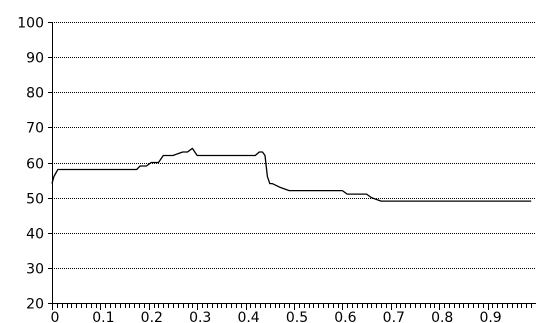  What do you see at coordinates (35, 94) in the screenshot?
I see `y-tick-label: 80` at bounding box center [35, 94].